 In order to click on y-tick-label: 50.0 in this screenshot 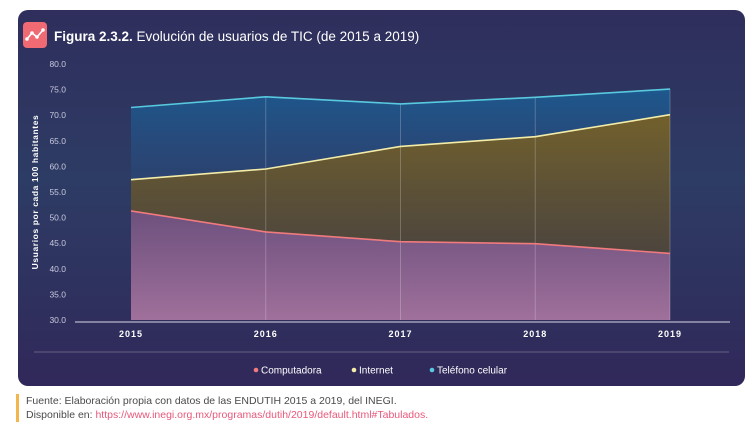, I will do `click(57, 218)`.